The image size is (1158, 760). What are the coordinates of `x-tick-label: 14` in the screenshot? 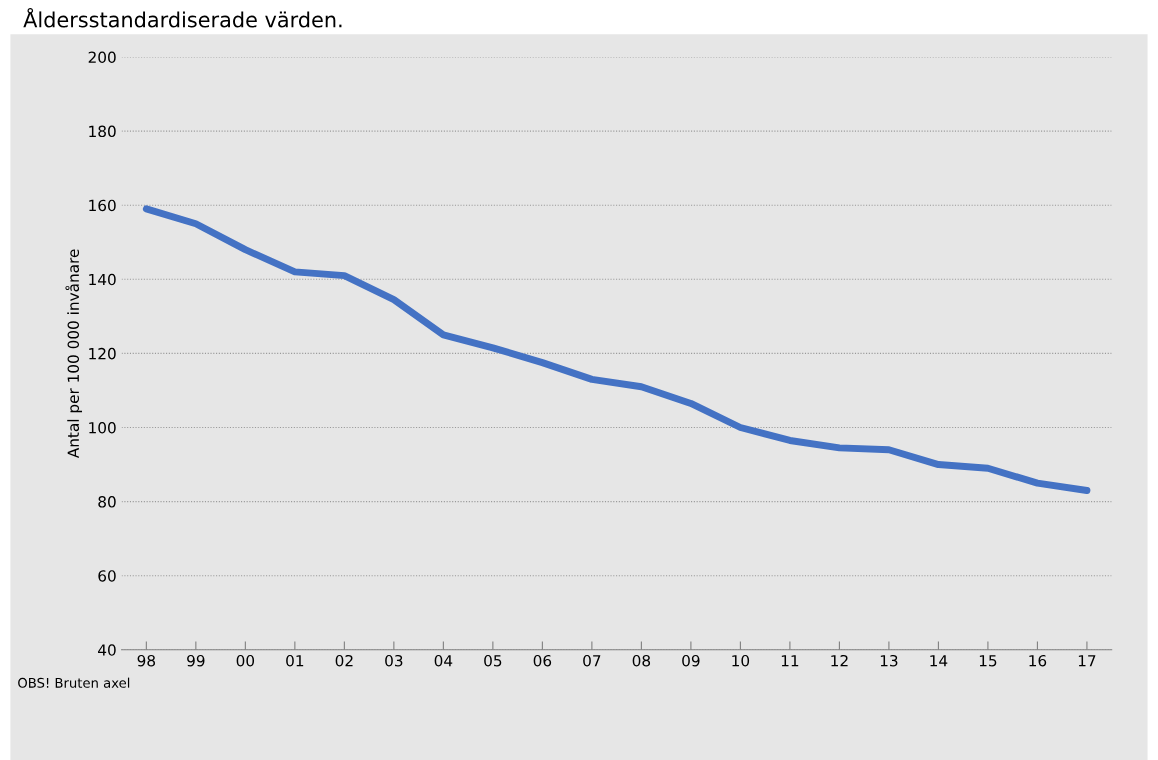 It's located at (939, 661).